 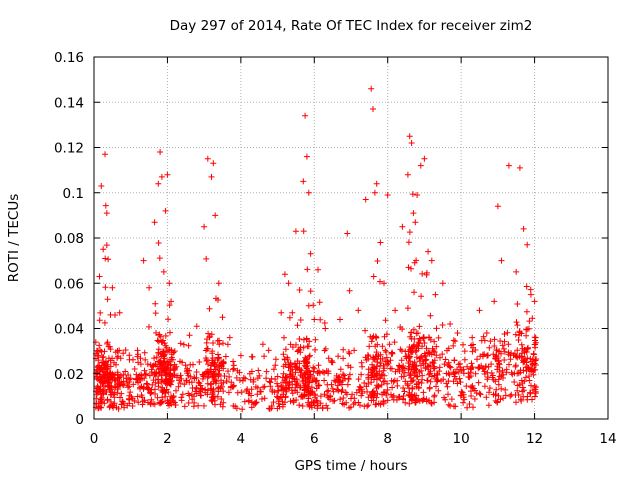 I want to click on y-tick-label: 0, so click(x=79, y=420).